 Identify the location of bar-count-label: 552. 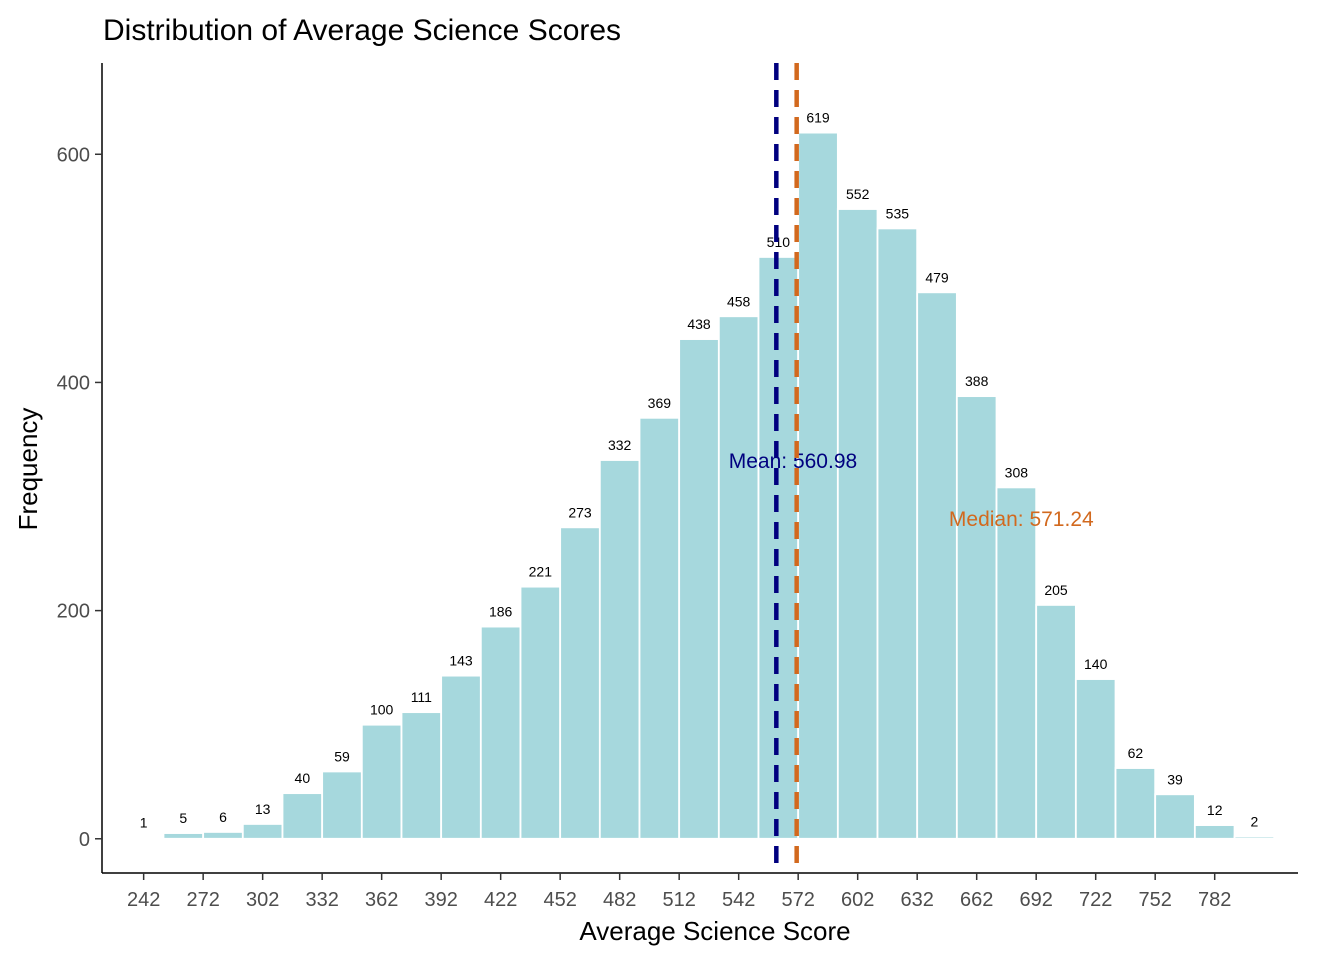
(858, 194).